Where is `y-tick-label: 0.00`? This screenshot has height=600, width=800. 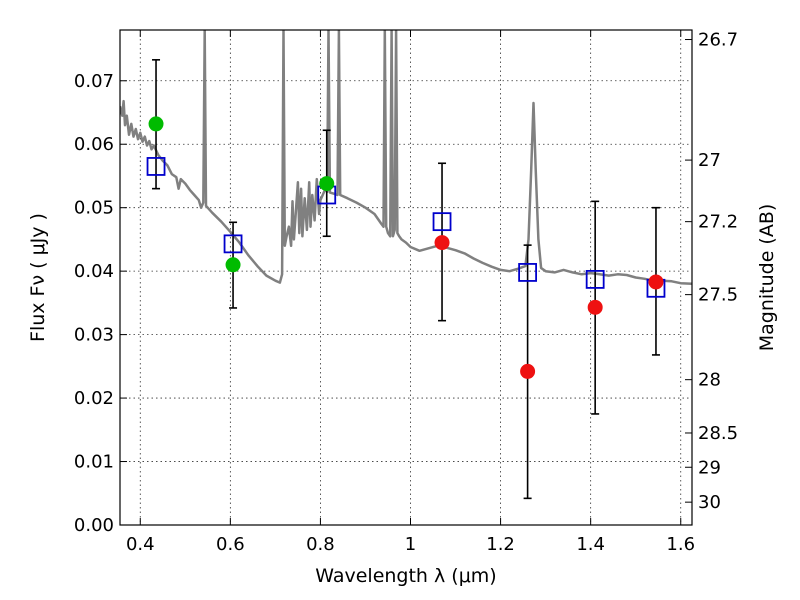
y-tick-label: 0.00 is located at coordinates (94, 525).